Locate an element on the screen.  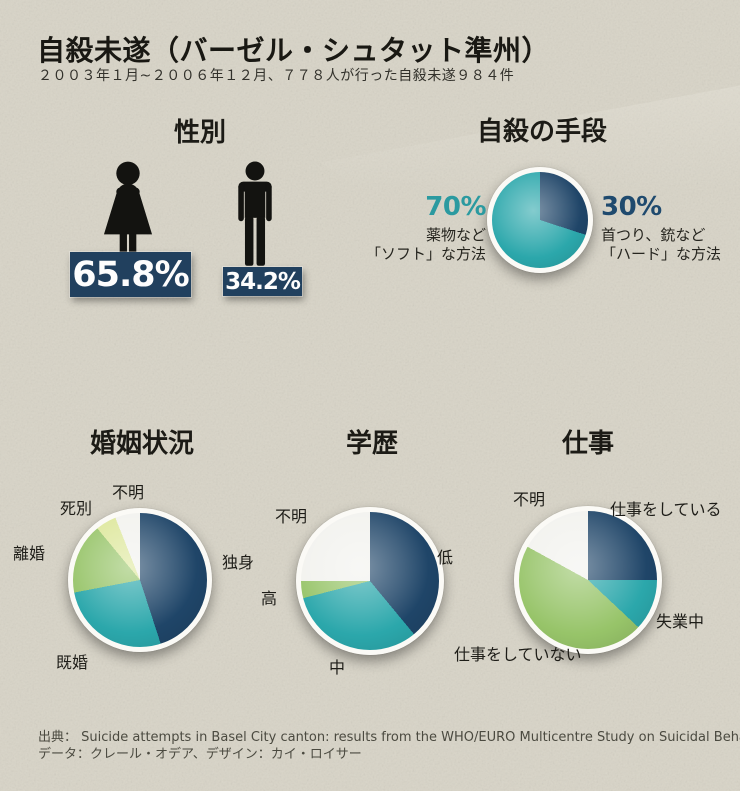
education-label-low: 低 is located at coordinates (445, 557).